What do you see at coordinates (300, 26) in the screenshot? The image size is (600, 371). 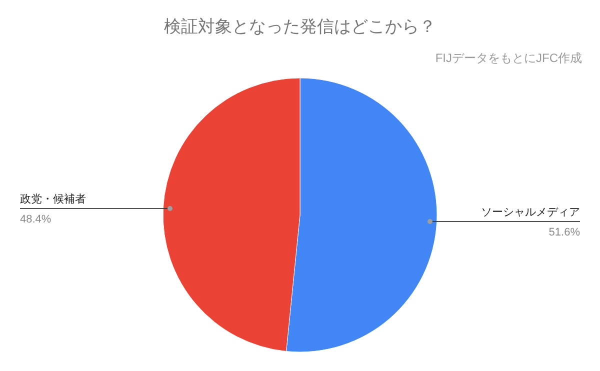 I see `chart-title: 検証対象となった発信はどこから？` at bounding box center [300, 26].